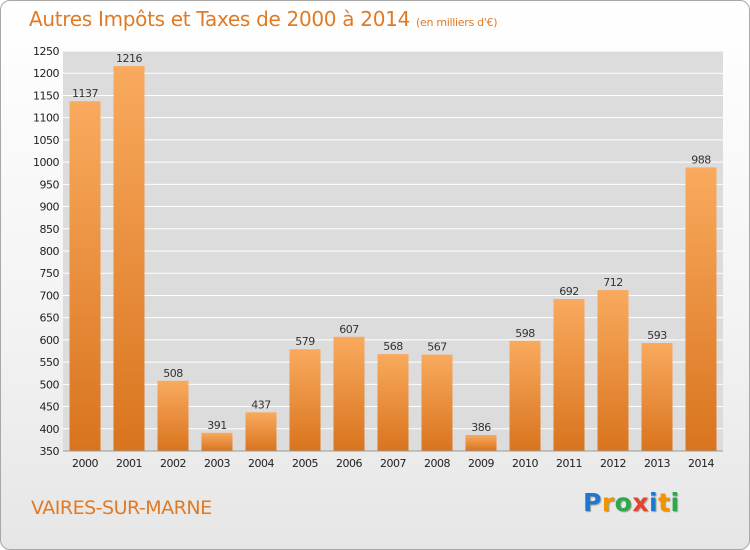 Image resolution: width=750 pixels, height=550 pixels. I want to click on bar-2004, so click(261, 431).